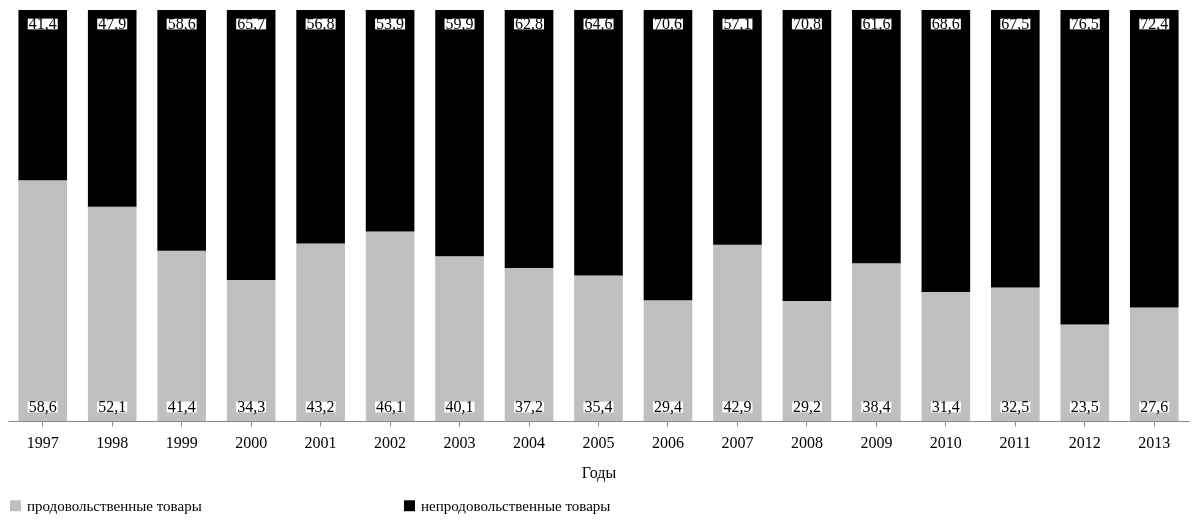 This screenshot has height=522, width=1197. What do you see at coordinates (251, 442) in the screenshot?
I see `x-tick-label: 2000` at bounding box center [251, 442].